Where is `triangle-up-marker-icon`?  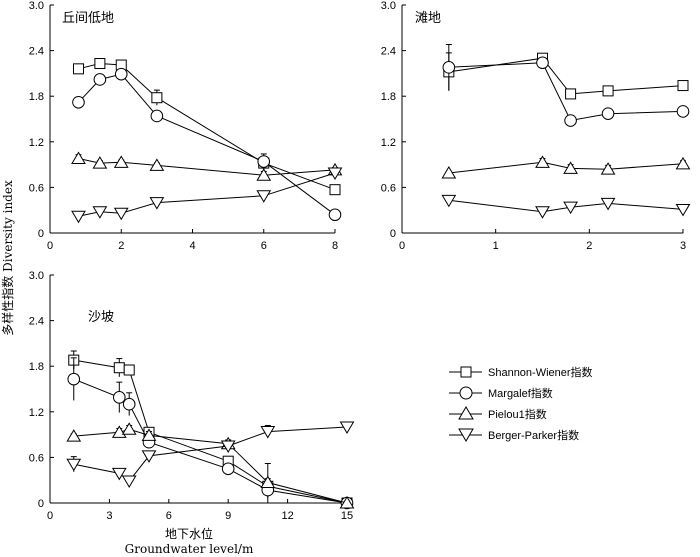 triangle-up-marker-icon is located at coordinates (466, 413).